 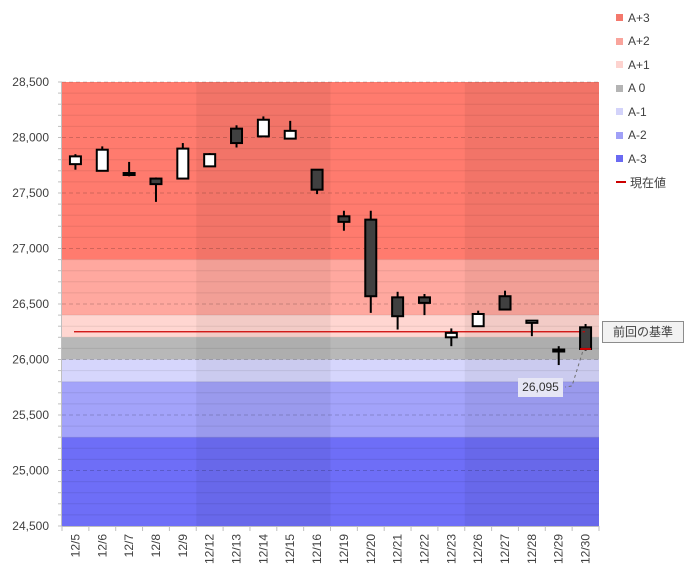 What do you see at coordinates (75, 546) in the screenshot?
I see `x-tick-label: 12/5` at bounding box center [75, 546].